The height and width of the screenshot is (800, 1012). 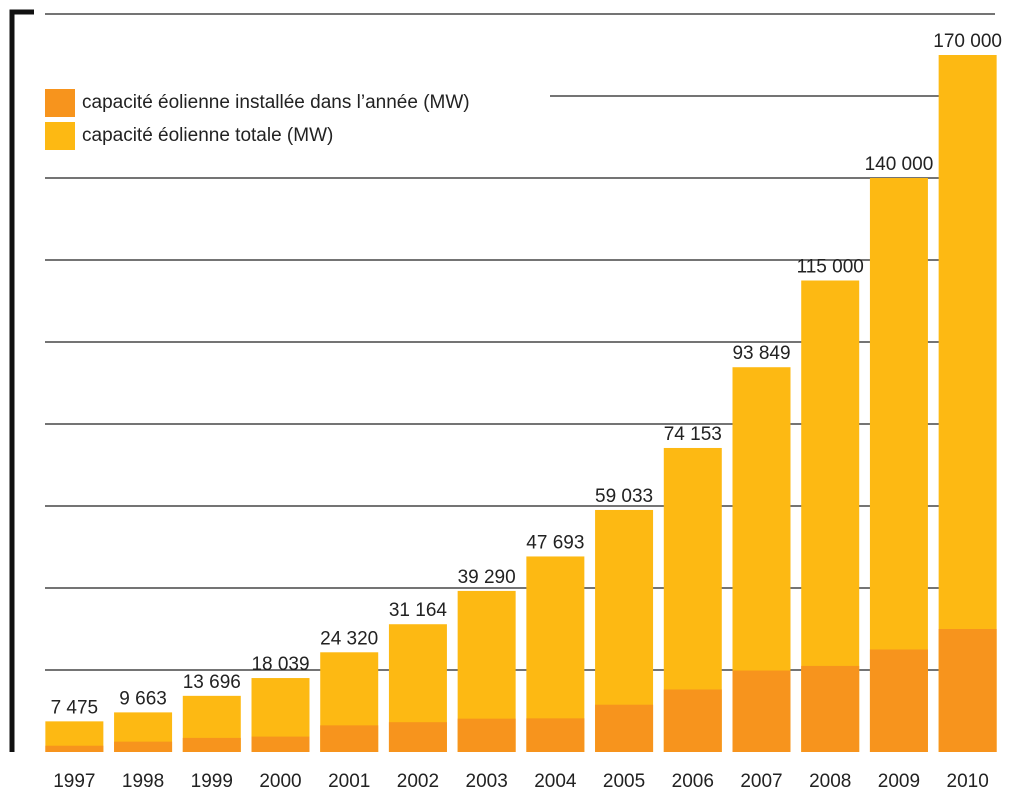 What do you see at coordinates (624, 781) in the screenshot?
I see `x-tick-label: 2005` at bounding box center [624, 781].